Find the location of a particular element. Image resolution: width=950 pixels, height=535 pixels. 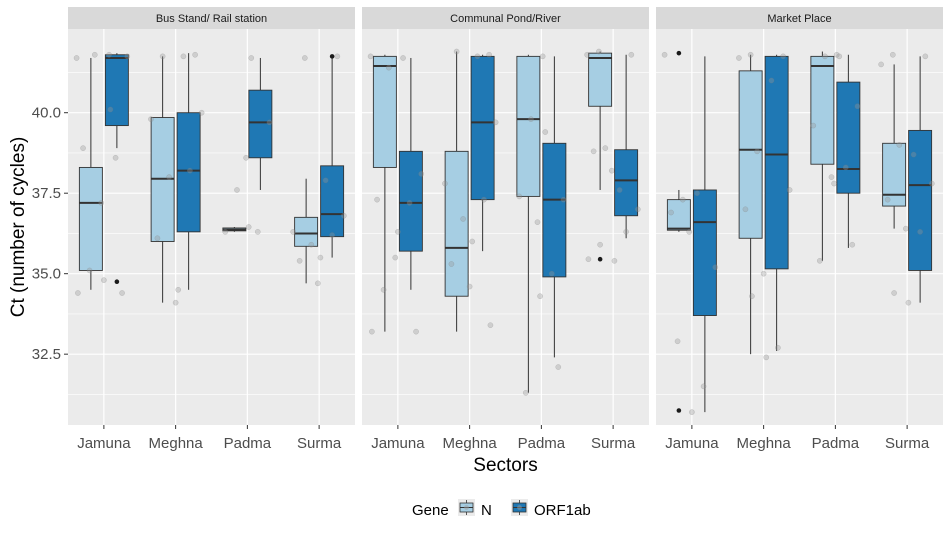

outlier-point is located at coordinates (679, 410).